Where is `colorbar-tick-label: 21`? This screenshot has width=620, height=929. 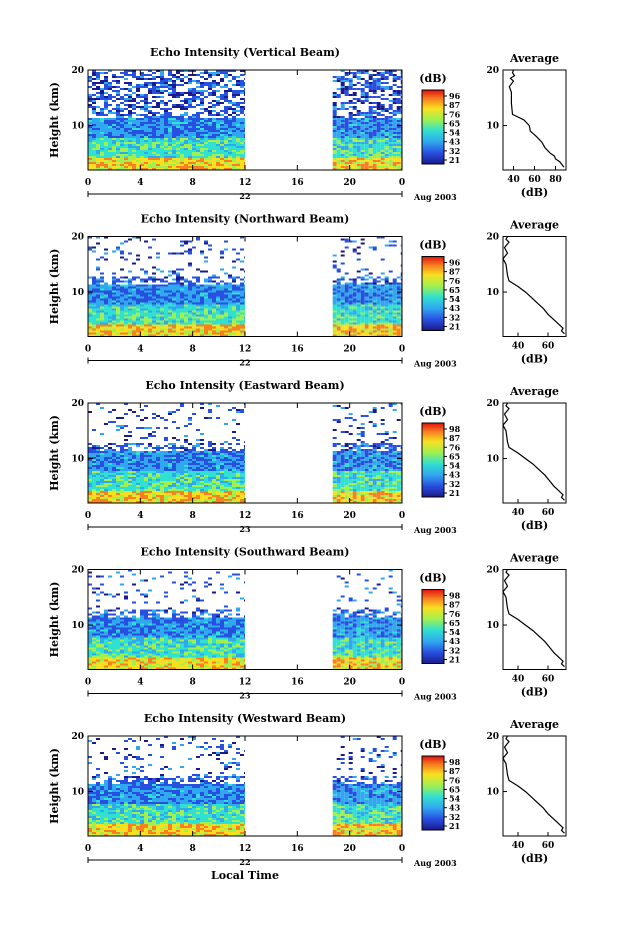 colorbar-tick-label: 21 is located at coordinates (454, 327).